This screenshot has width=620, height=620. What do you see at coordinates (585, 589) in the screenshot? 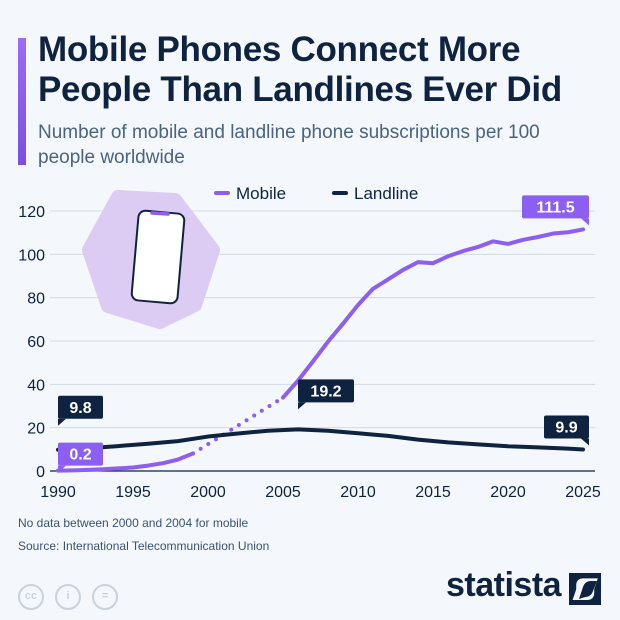
I see `statista-logo-mark` at bounding box center [585, 589].